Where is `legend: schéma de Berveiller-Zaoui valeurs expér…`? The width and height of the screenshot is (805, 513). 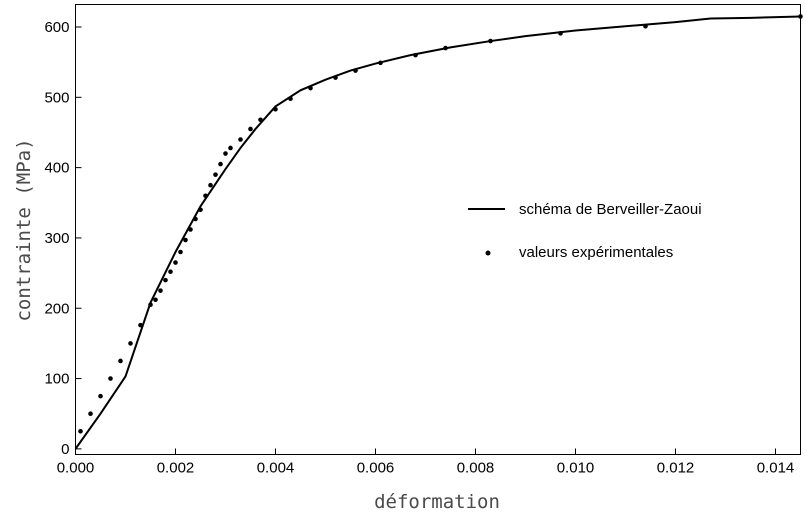
legend: schéma de Berveiller-Zaoui valeurs expér… is located at coordinates (585, 231).